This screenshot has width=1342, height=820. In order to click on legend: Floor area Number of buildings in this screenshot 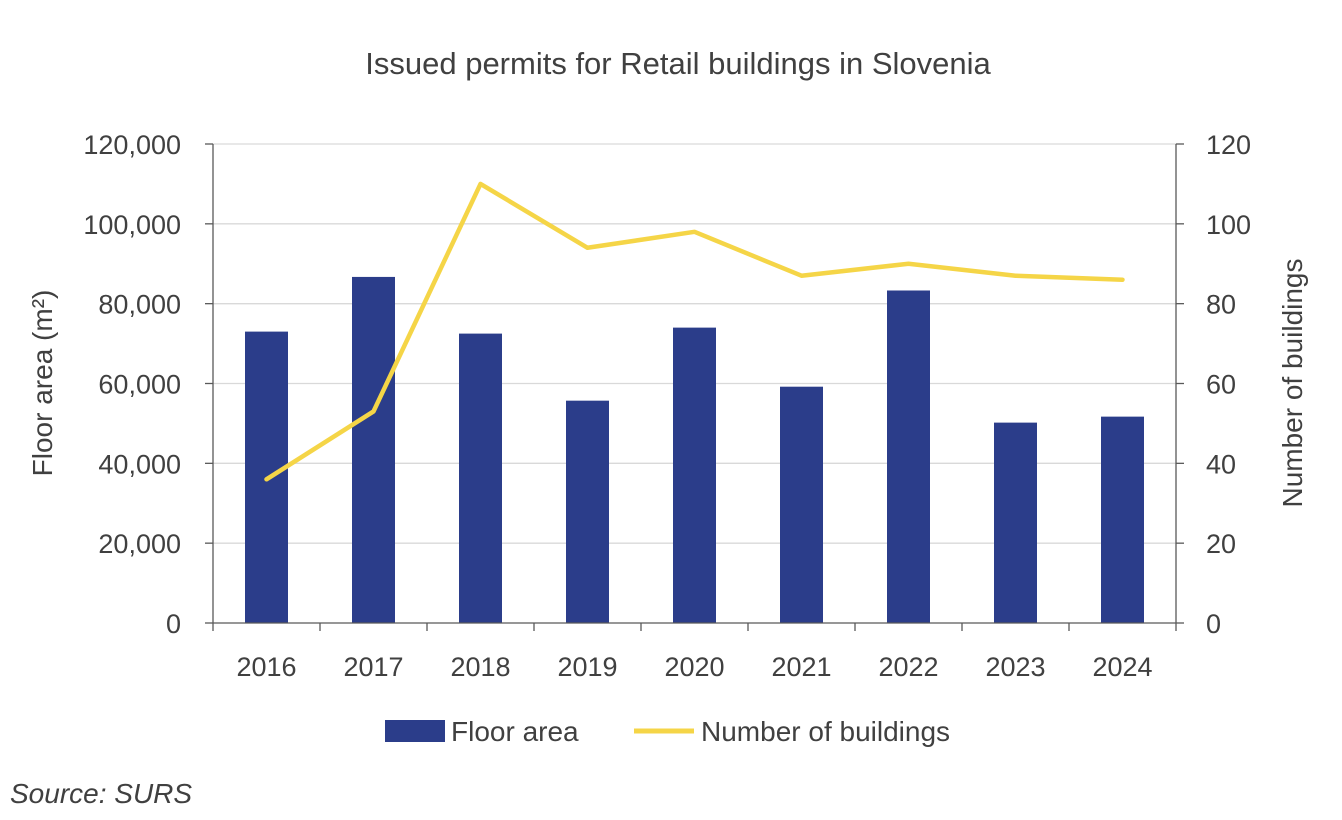, I will do `click(667, 731)`.